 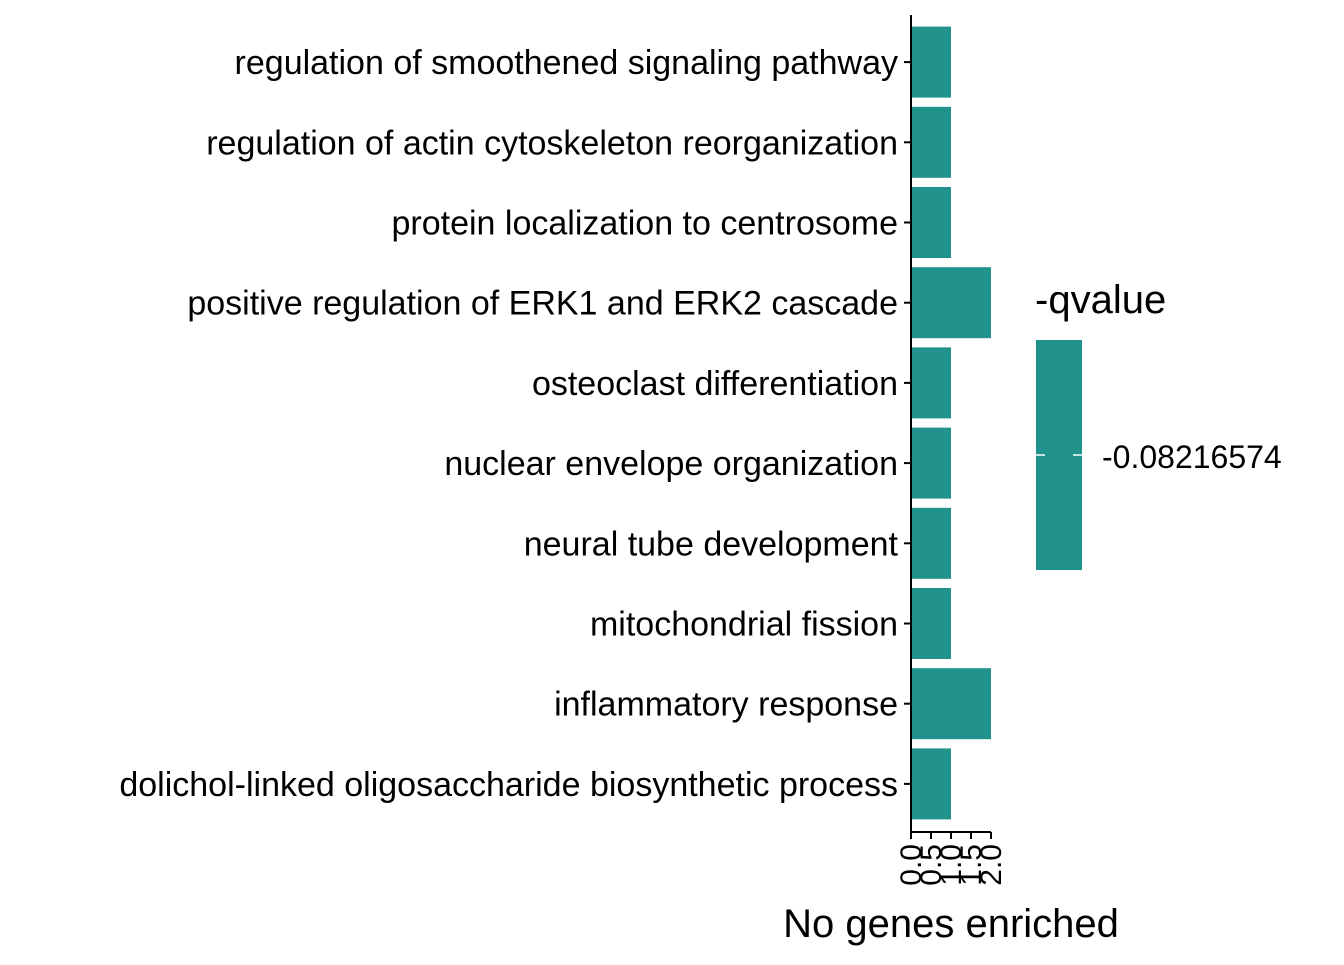 What do you see at coordinates (671, 464) in the screenshot?
I see `y-tick-label: nuclear envelope organization` at bounding box center [671, 464].